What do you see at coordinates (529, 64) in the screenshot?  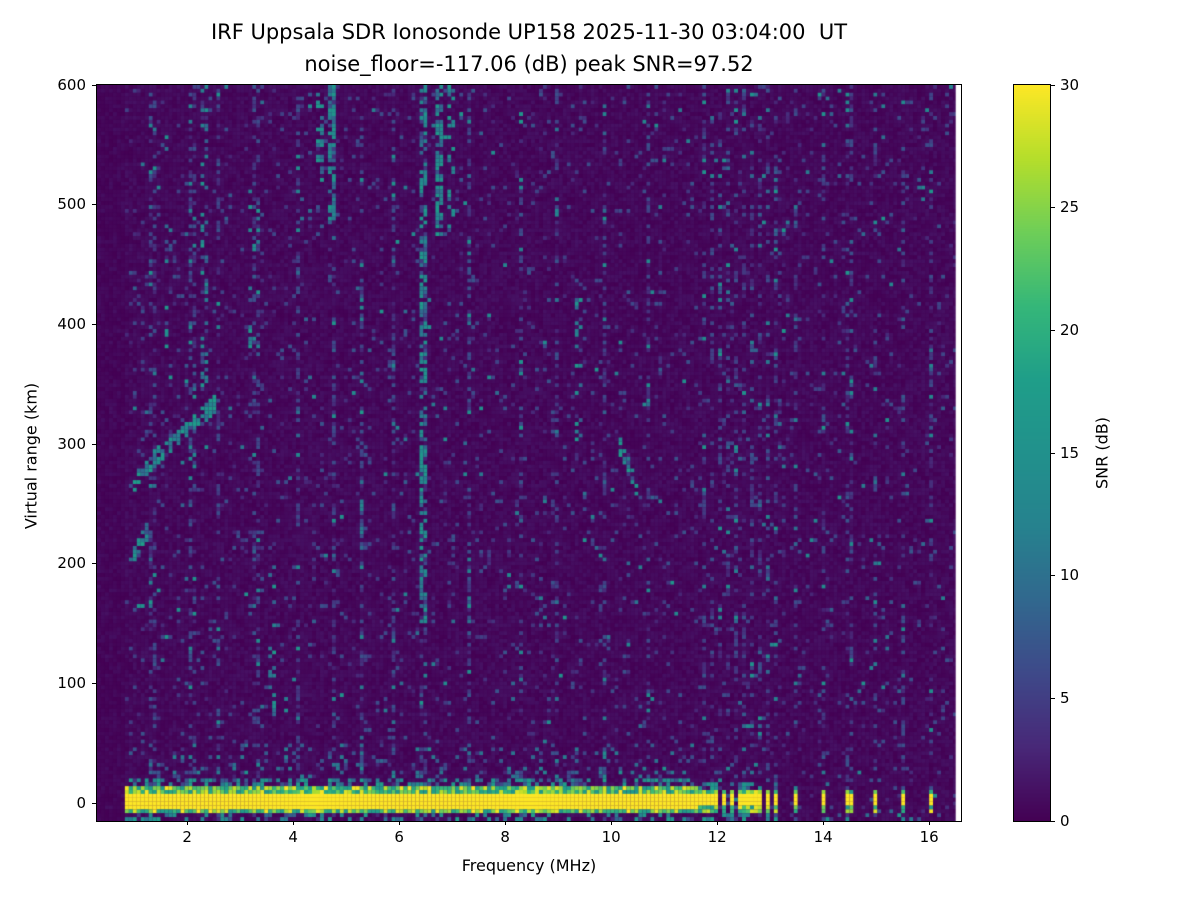 I see `chart-subtitle: noise_floor=-117.06 (dB) peak SNR=97.52` at bounding box center [529, 64].